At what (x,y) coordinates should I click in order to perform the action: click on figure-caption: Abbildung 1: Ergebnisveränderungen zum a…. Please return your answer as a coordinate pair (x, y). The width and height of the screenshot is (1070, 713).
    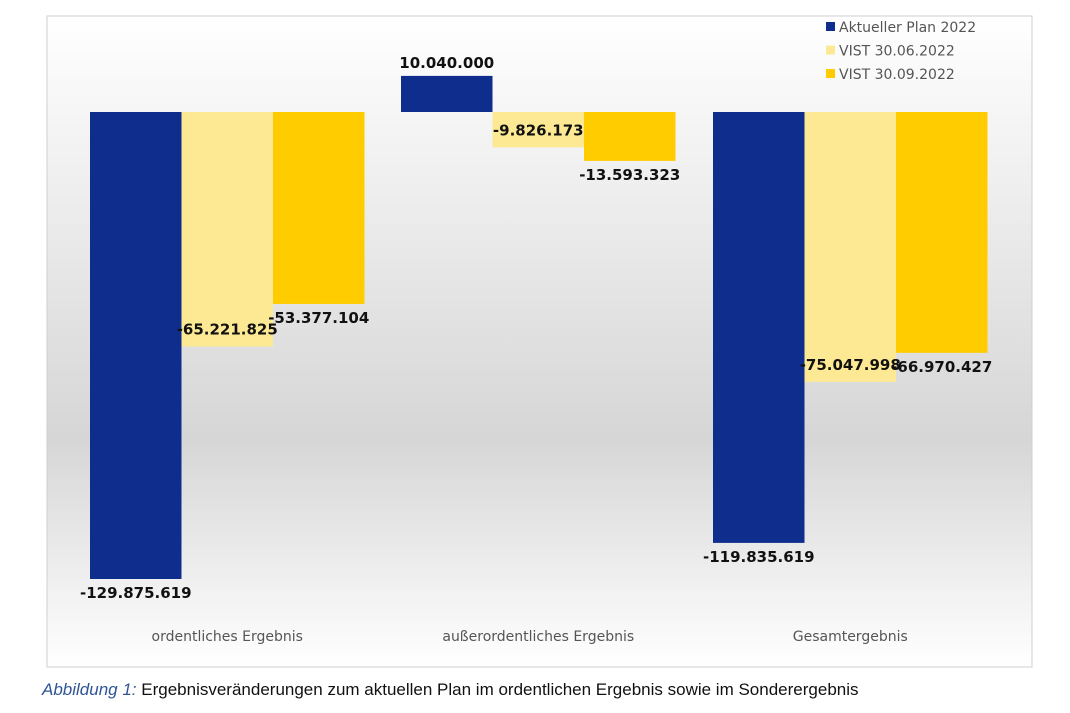
    Looking at the image, I should click on (450, 690).